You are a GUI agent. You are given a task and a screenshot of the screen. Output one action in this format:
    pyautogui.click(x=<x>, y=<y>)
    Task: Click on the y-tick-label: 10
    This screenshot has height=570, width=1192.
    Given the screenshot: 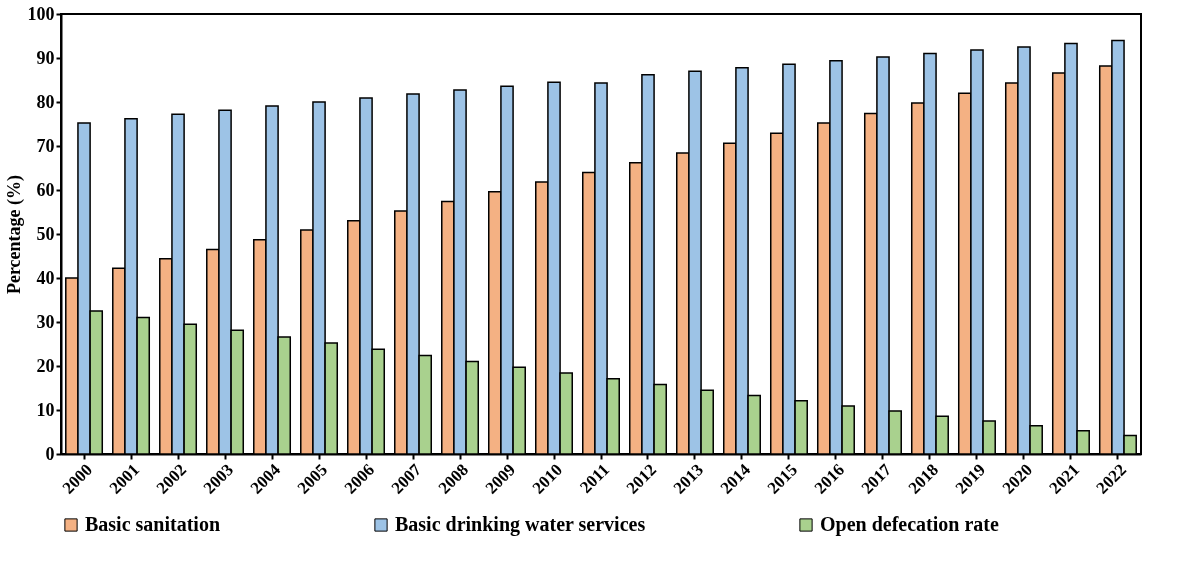 What is the action you would take?
    pyautogui.click(x=45, y=409)
    